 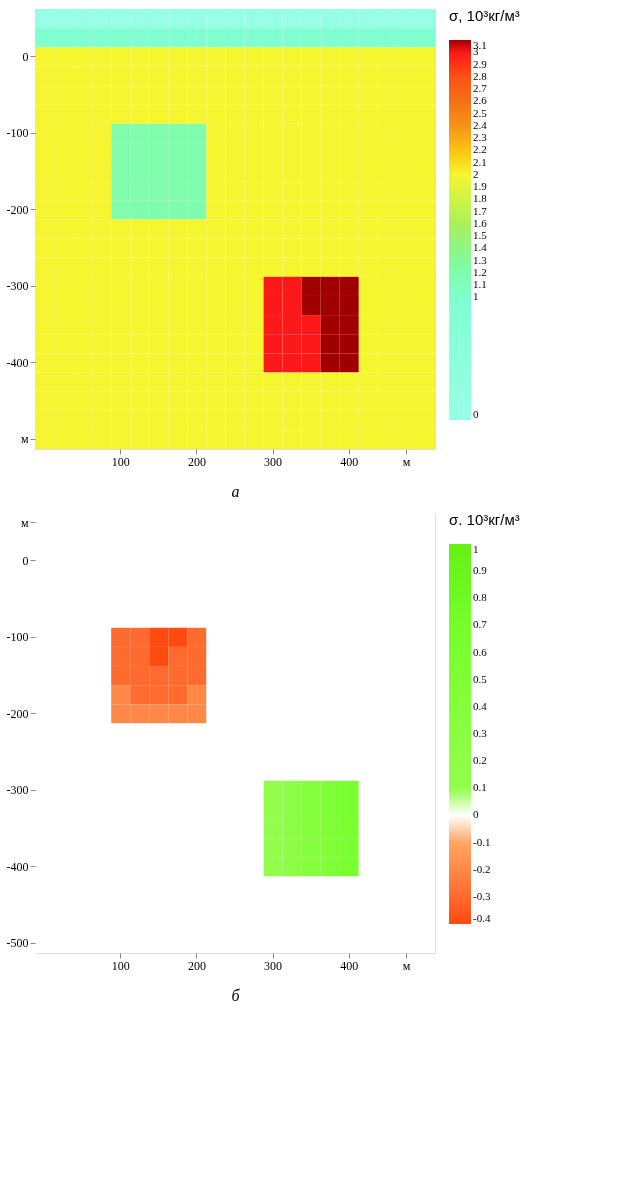 What do you see at coordinates (480, 624) in the screenshot?
I see `color-bar-label: 0.7` at bounding box center [480, 624].